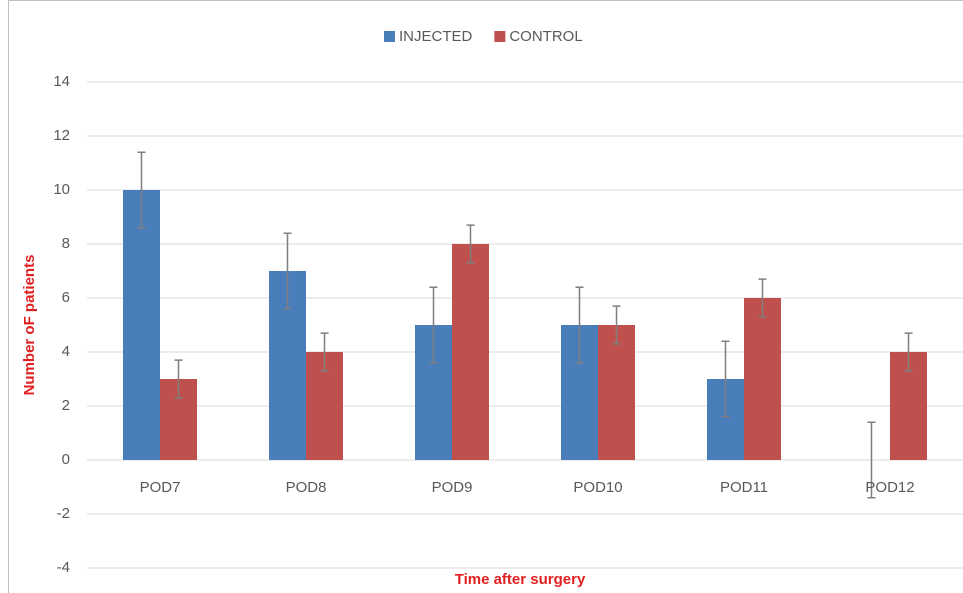 This screenshot has width=963, height=593. I want to click on y-tick-label: 0, so click(66, 459).